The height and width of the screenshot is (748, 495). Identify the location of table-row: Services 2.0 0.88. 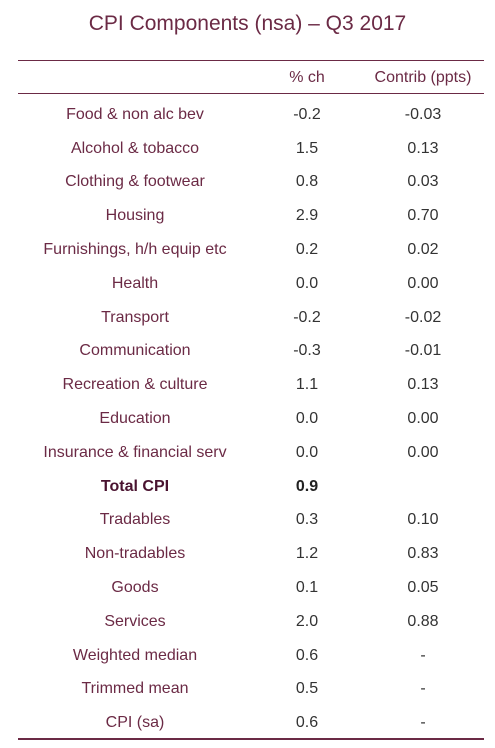
(251, 622).